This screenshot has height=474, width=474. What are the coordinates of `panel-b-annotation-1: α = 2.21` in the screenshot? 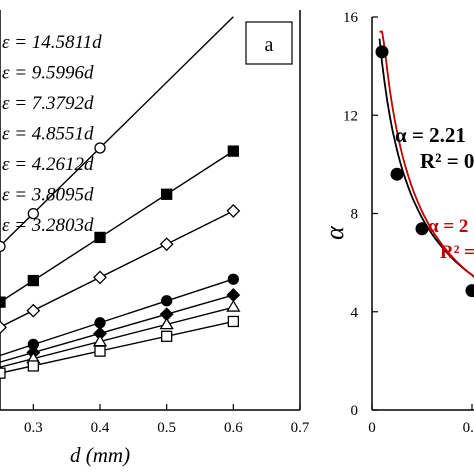 It's located at (430, 135).